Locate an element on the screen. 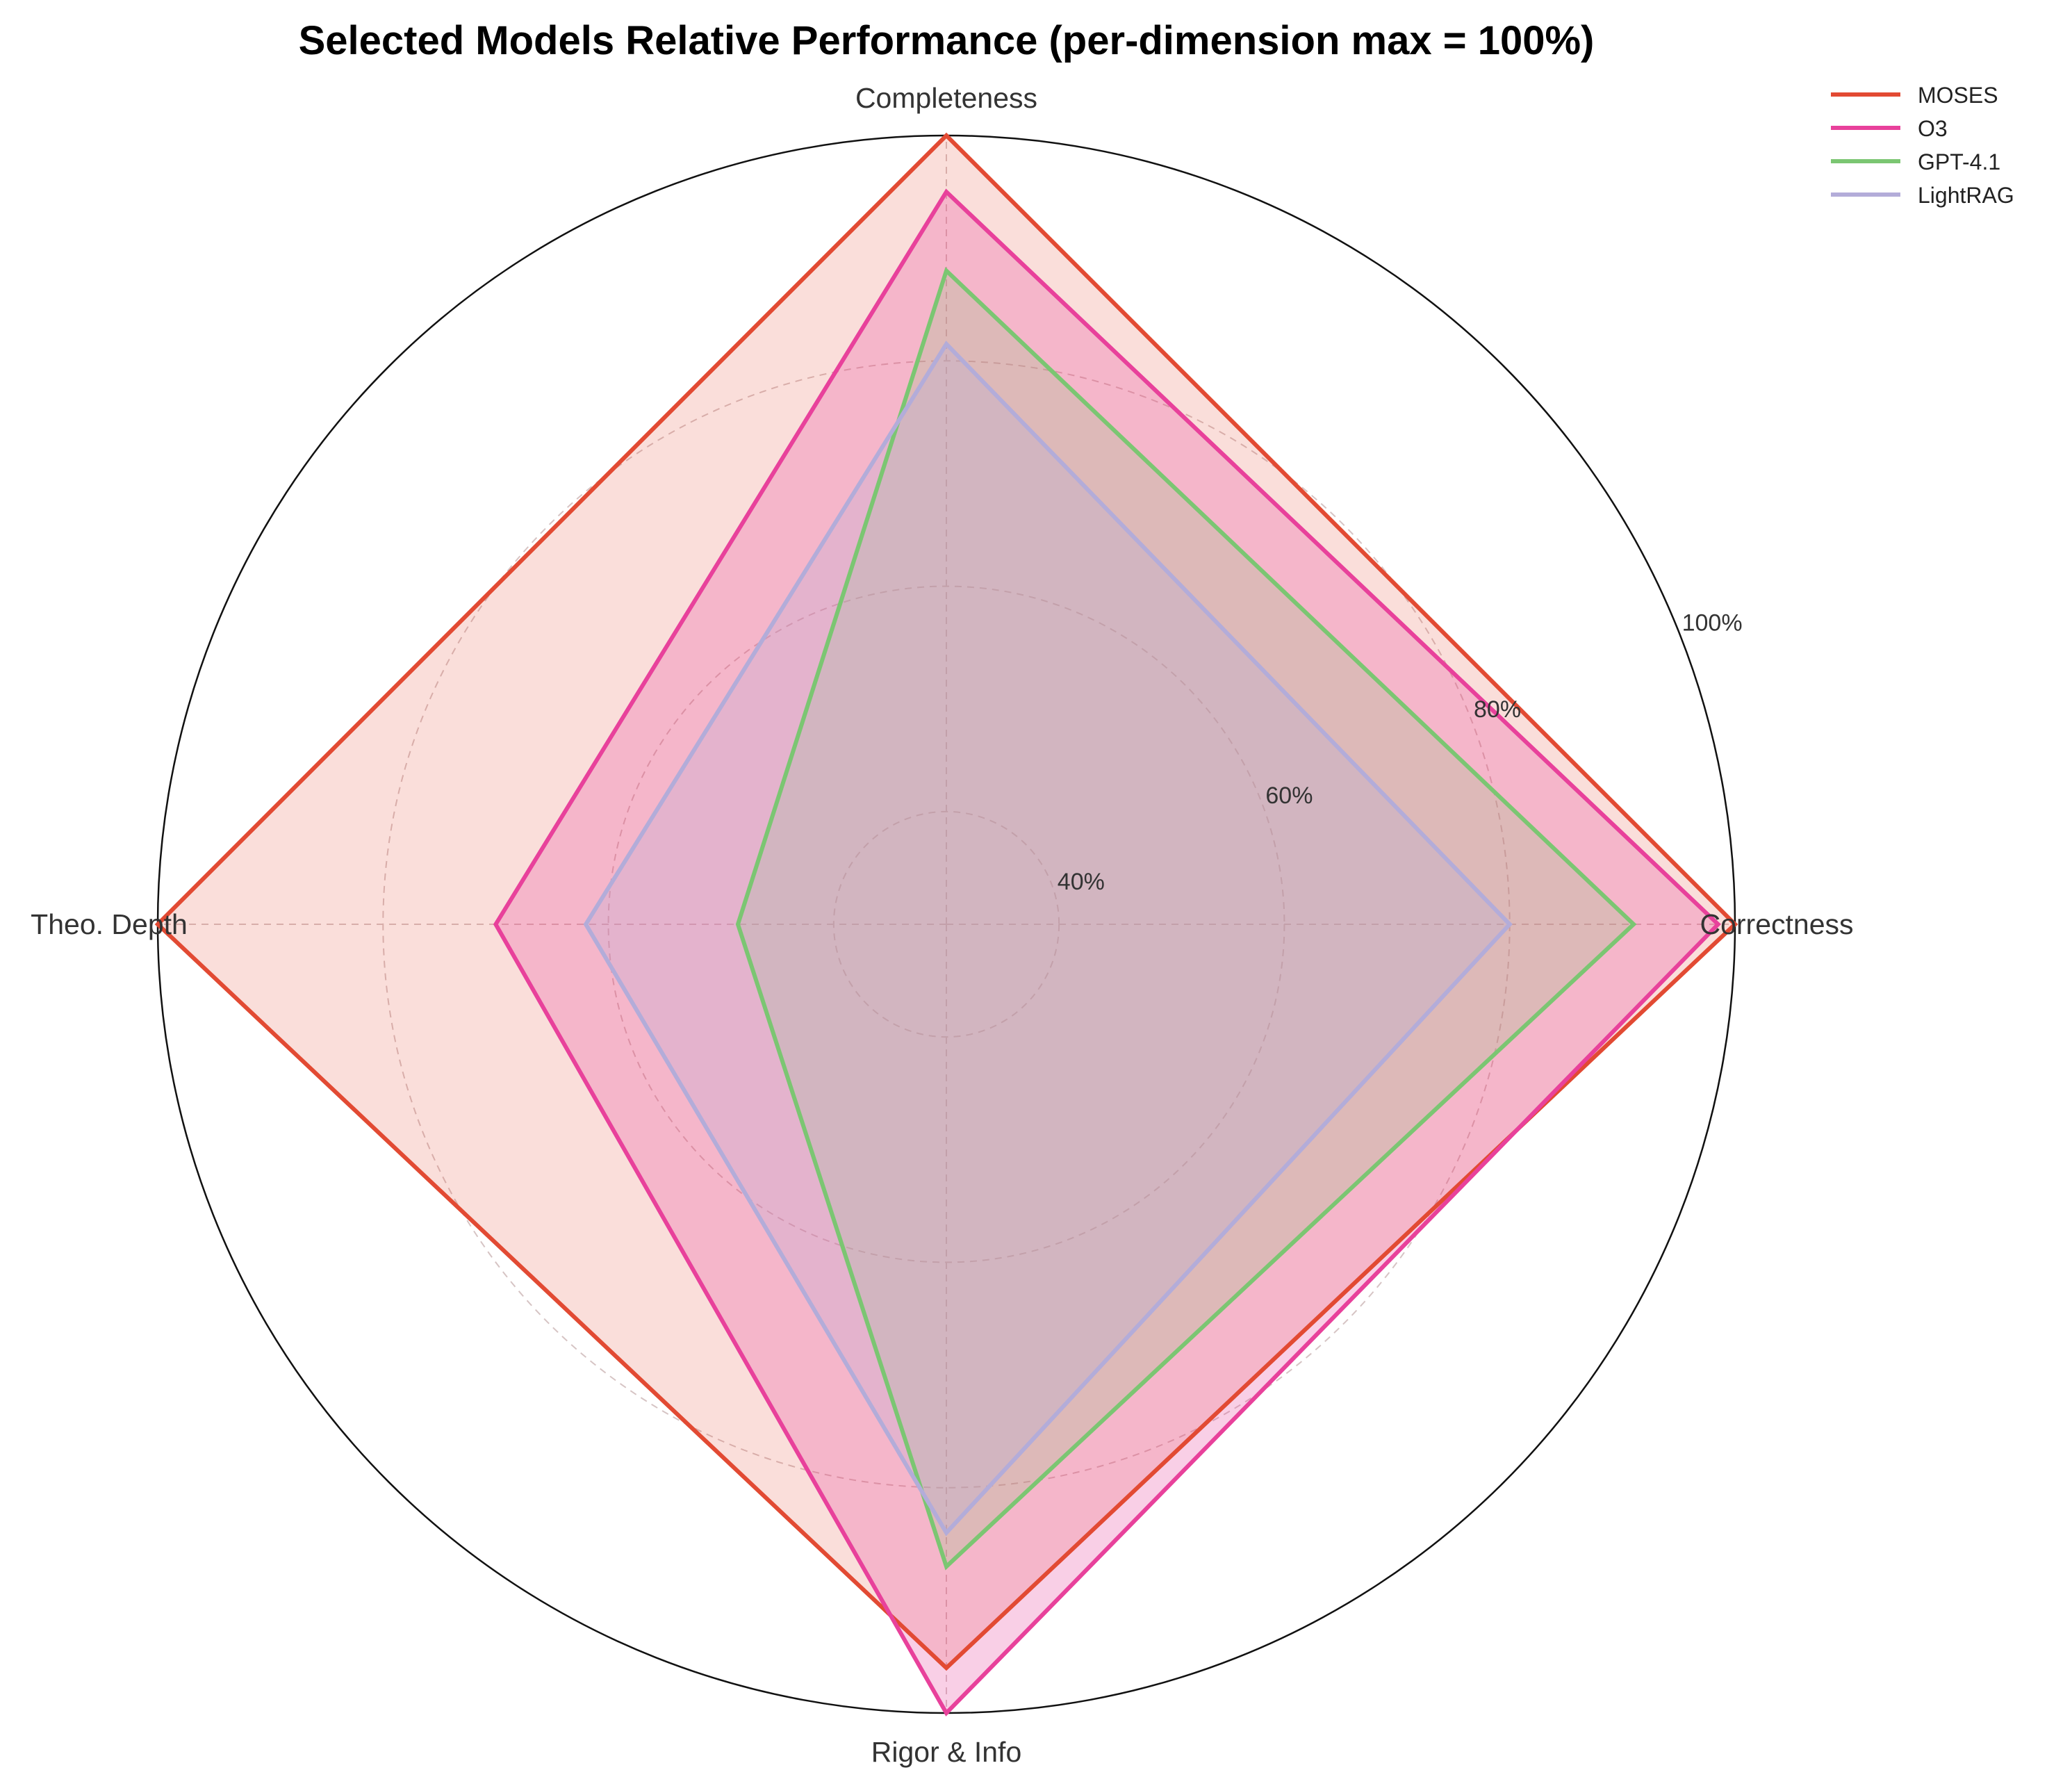 This screenshot has width=2072, height=1786. axis-label: Completeness is located at coordinates (946, 98).